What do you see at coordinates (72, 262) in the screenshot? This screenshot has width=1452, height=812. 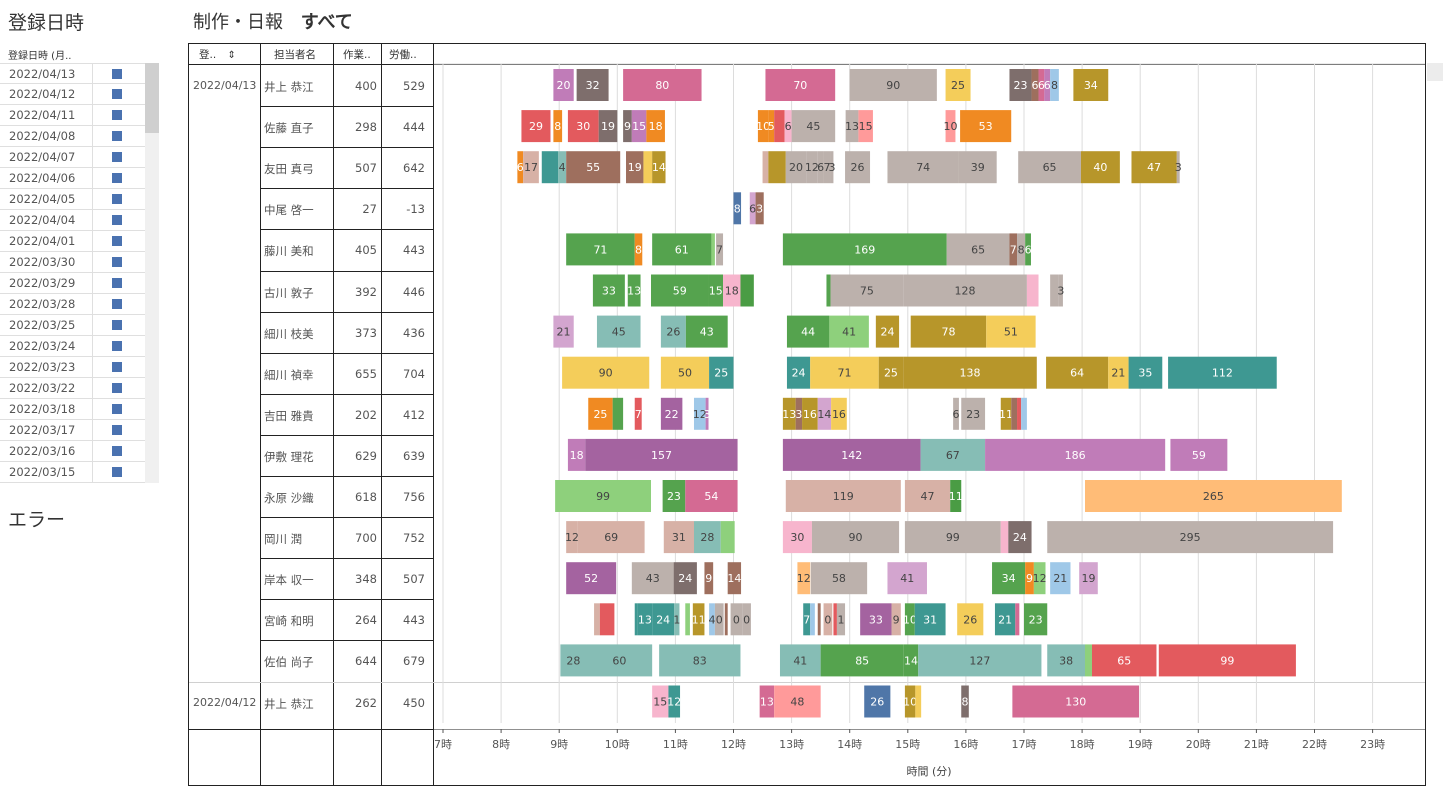 I see `date-filter-item: 2022/03/30` at bounding box center [72, 262].